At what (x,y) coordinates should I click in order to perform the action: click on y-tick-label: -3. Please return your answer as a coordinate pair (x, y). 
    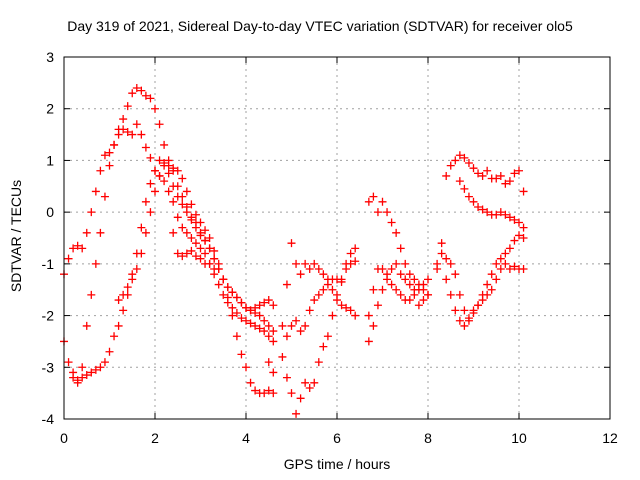
    Looking at the image, I should click on (48, 367).